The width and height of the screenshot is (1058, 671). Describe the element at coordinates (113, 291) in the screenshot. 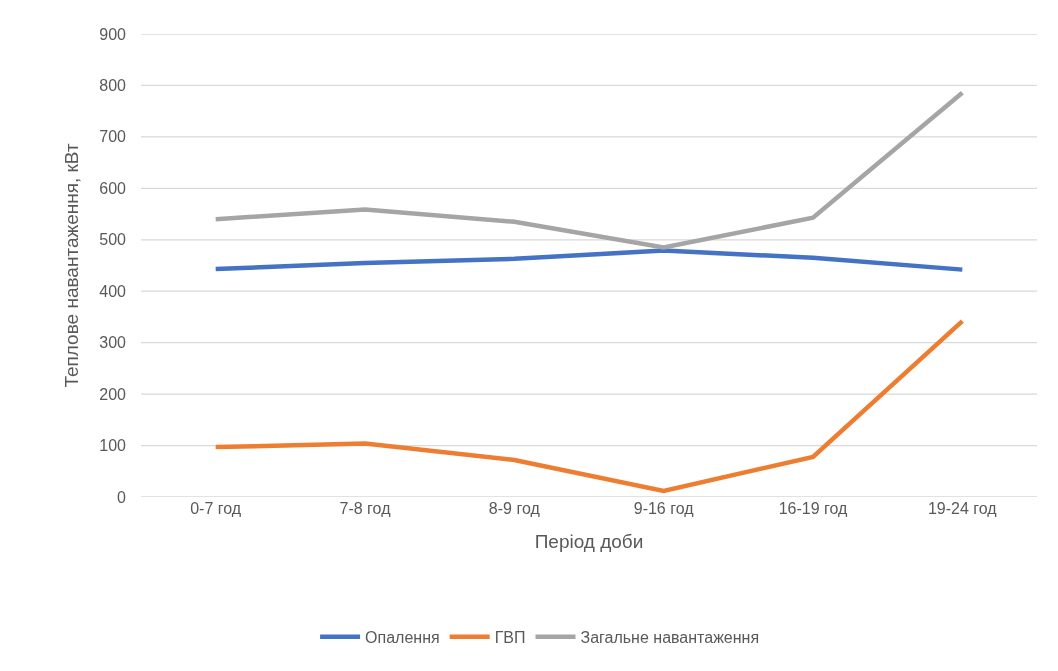

I see `y-tick-label: 400` at that location.